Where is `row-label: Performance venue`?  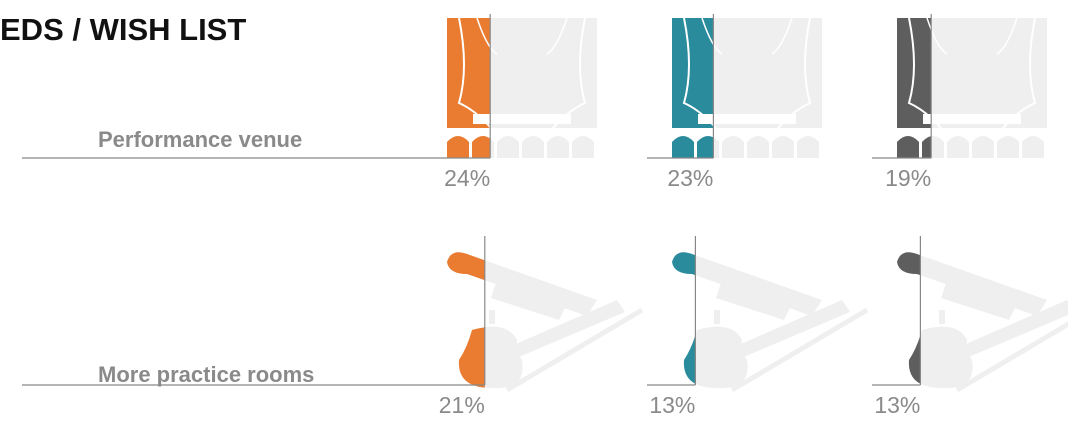
row-label: Performance venue is located at coordinates (200, 139).